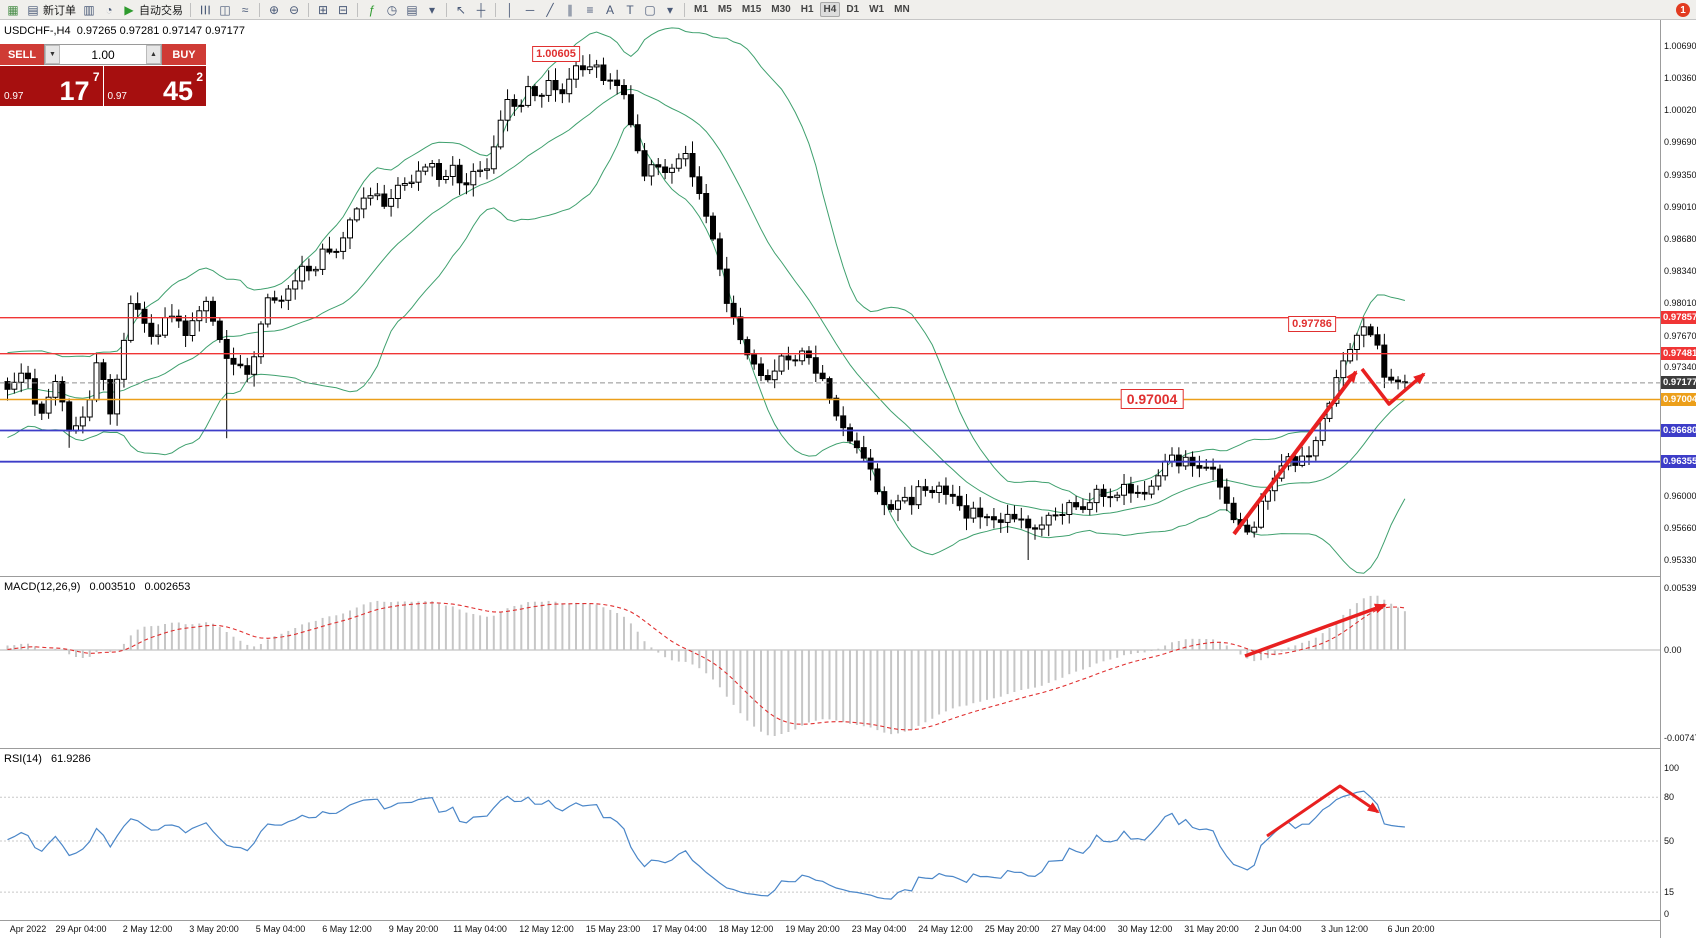 Image resolution: width=1696 pixels, height=938 pixels. Describe the element at coordinates (812, 929) in the screenshot. I see `x-axis-label: 19 May 20:00` at that location.